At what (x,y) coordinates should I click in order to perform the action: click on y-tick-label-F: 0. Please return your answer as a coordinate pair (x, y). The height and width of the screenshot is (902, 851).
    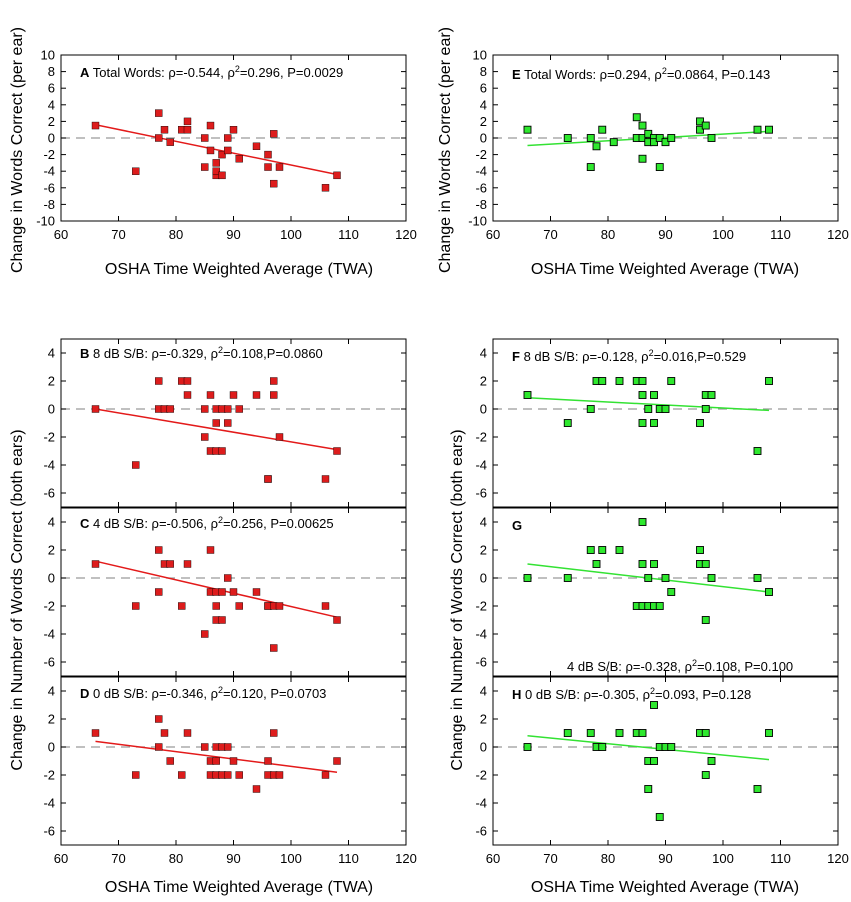
    Looking at the image, I should click on (483, 409).